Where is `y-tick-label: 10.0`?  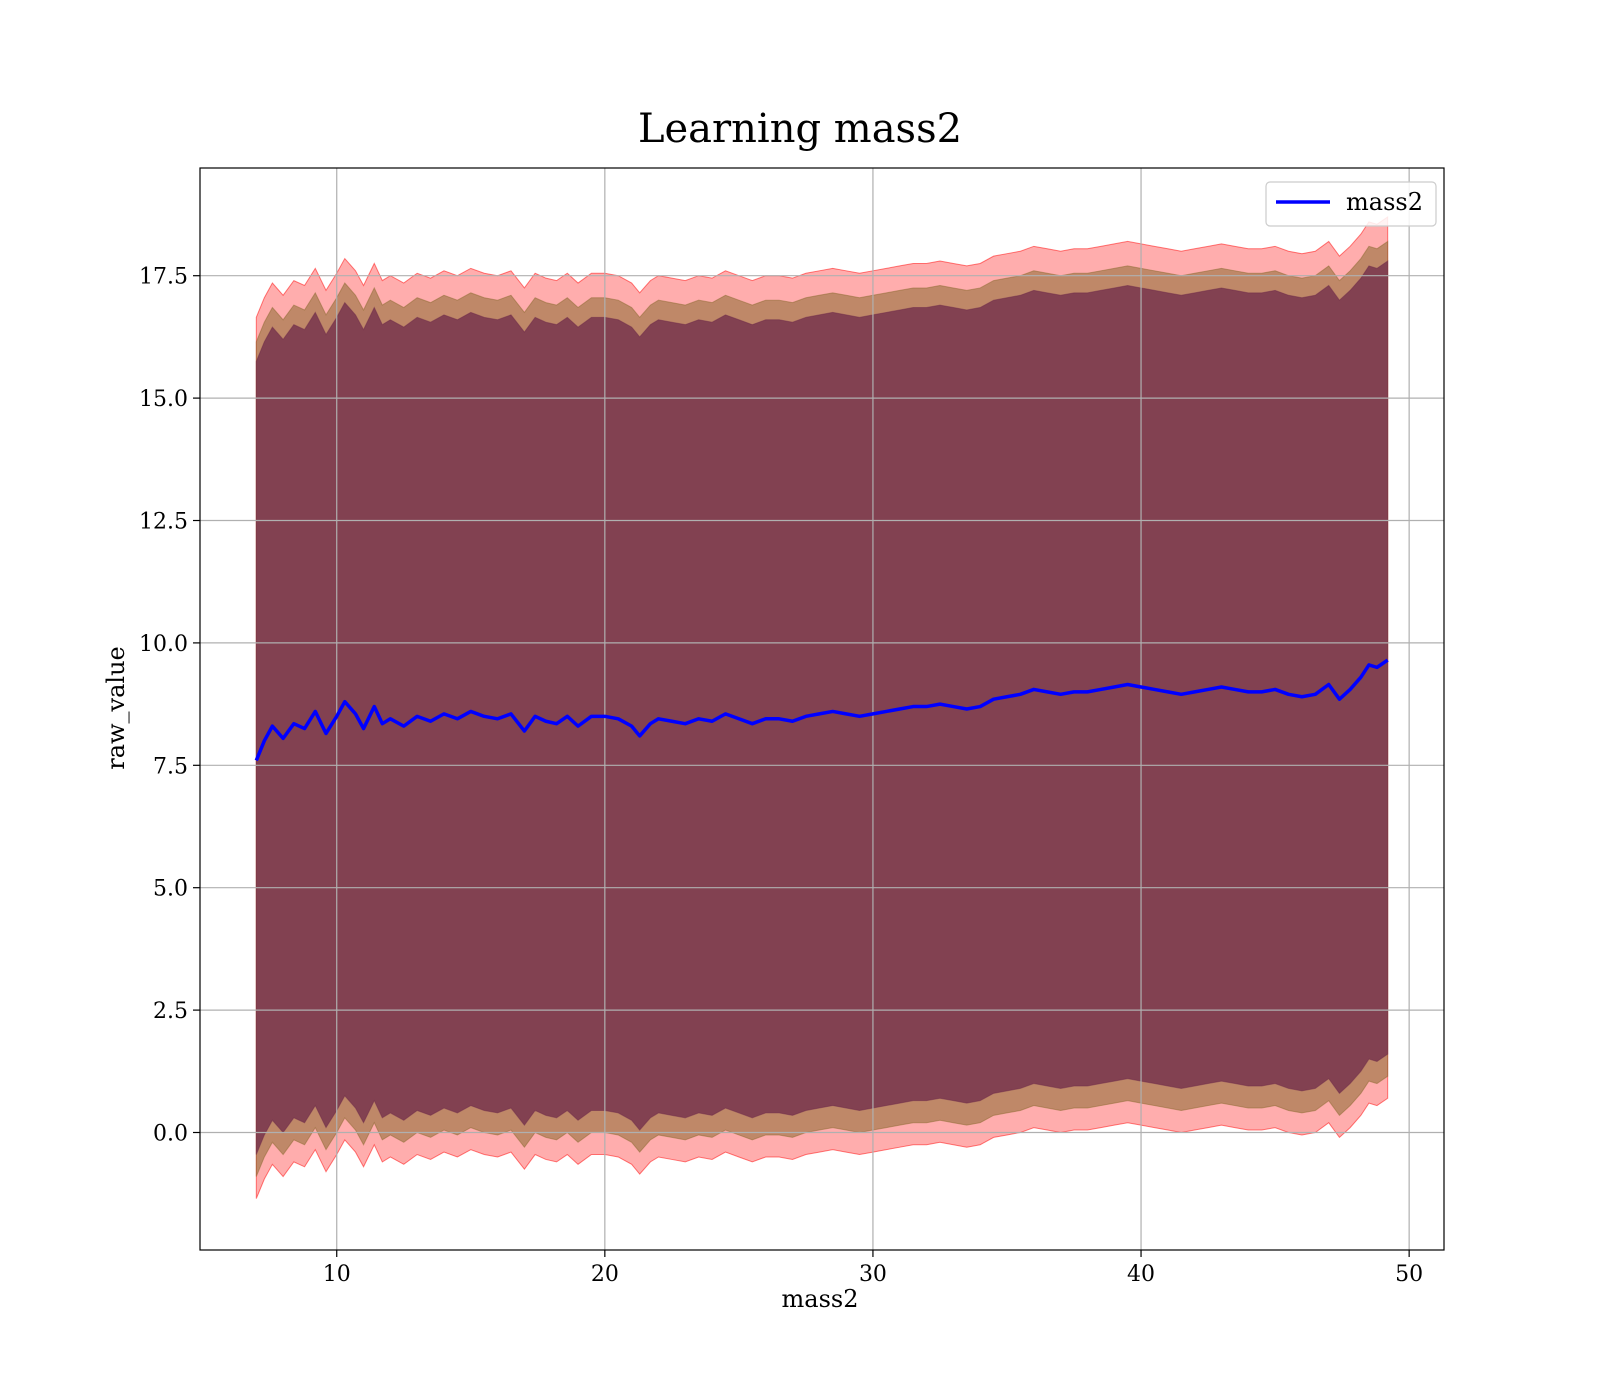
y-tick-label: 10.0 is located at coordinates (163, 644).